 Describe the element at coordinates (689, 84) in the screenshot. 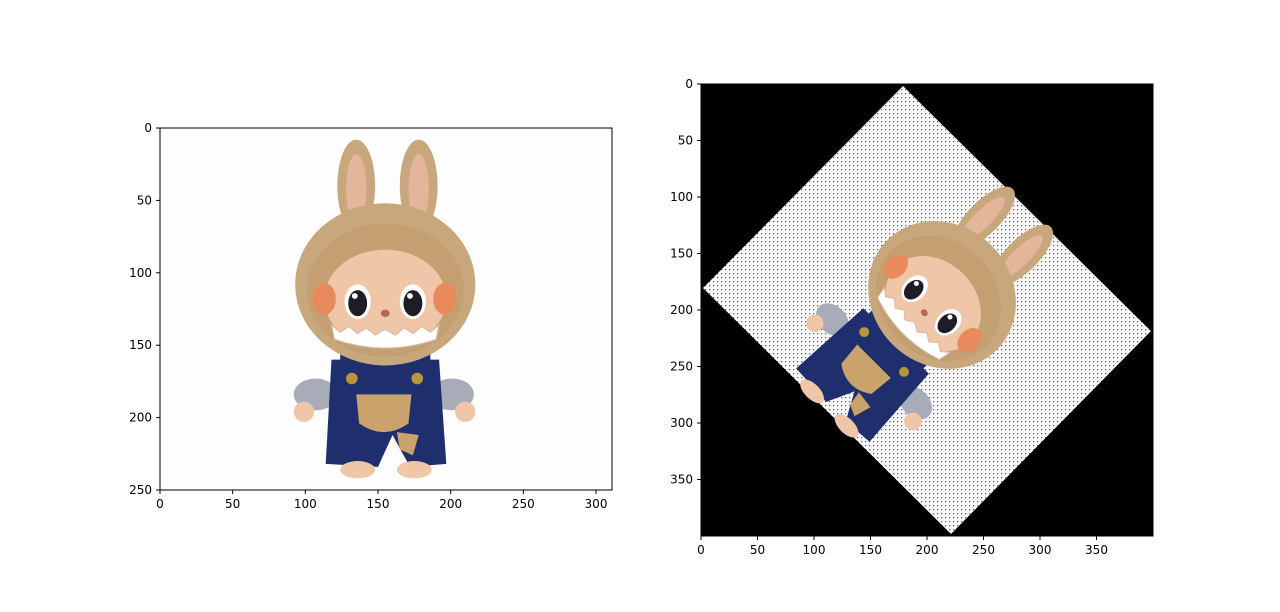

I see `right-y-tick-label: 0` at that location.